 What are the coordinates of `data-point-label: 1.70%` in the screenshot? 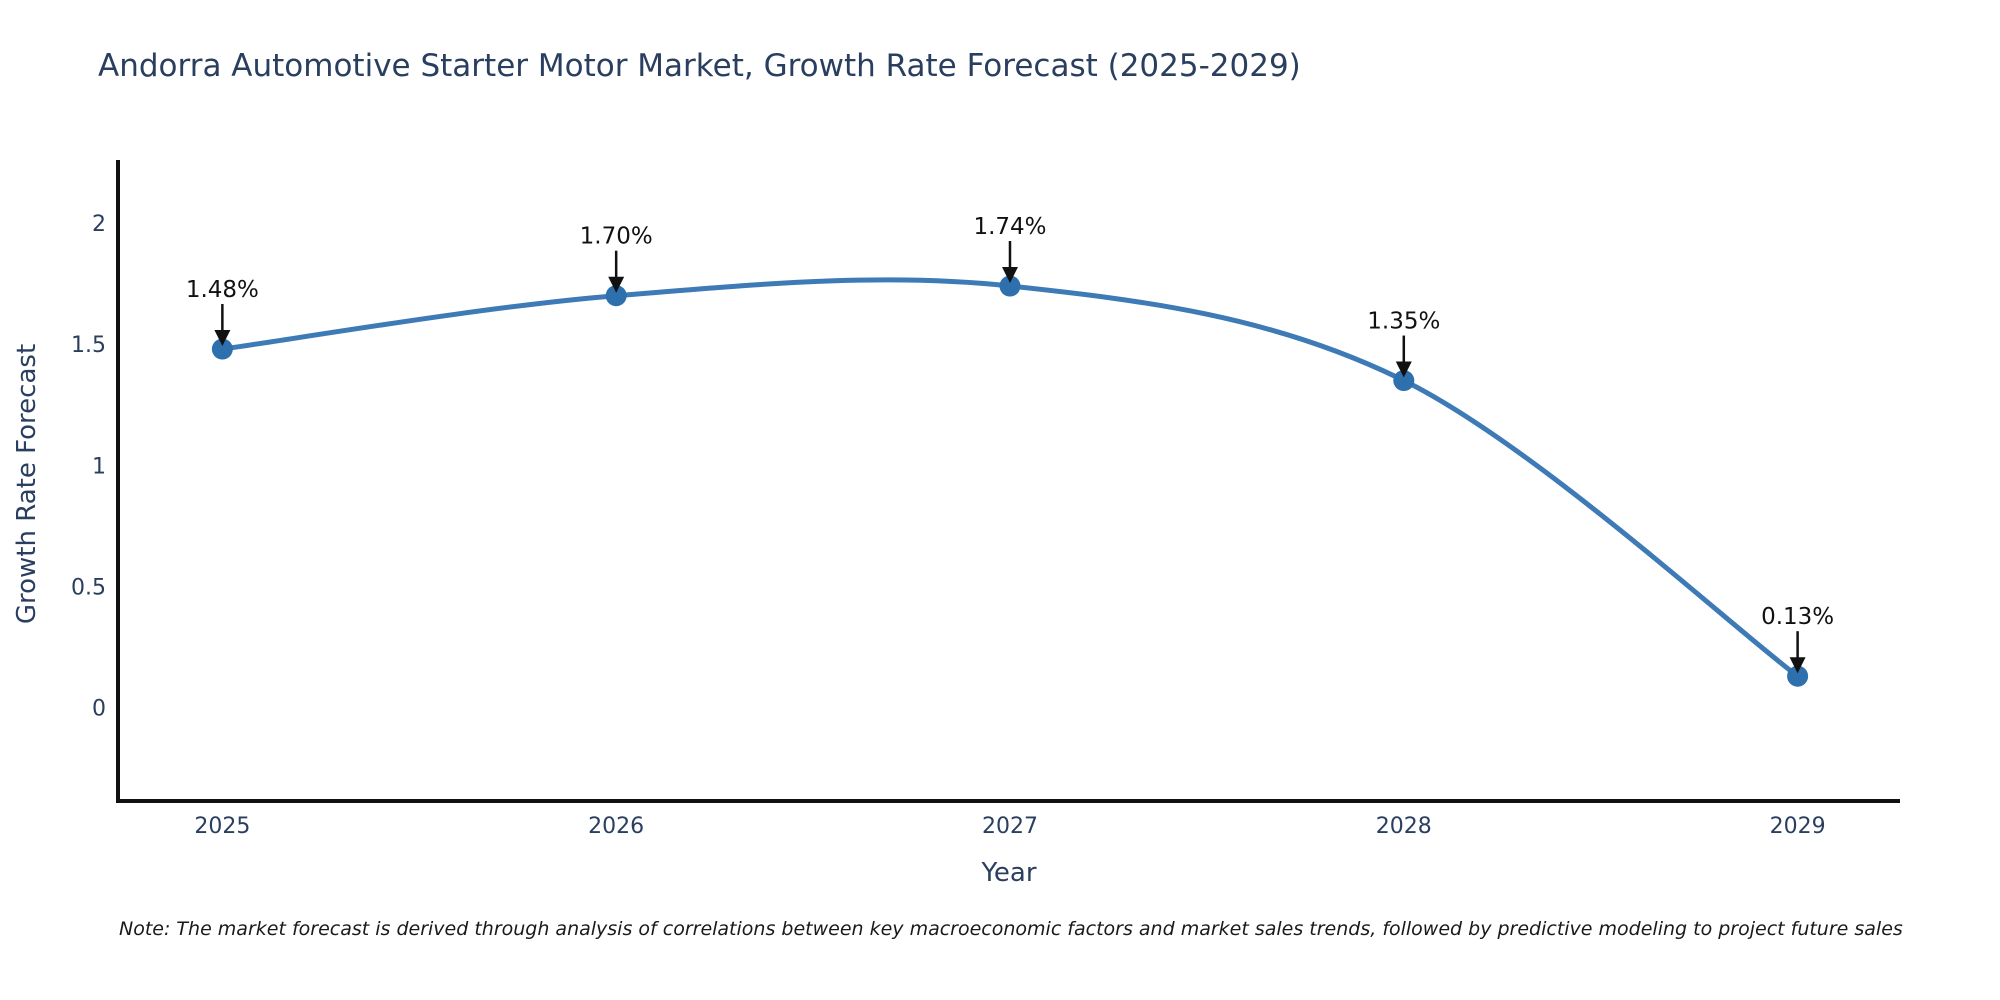 It's located at (616, 237).